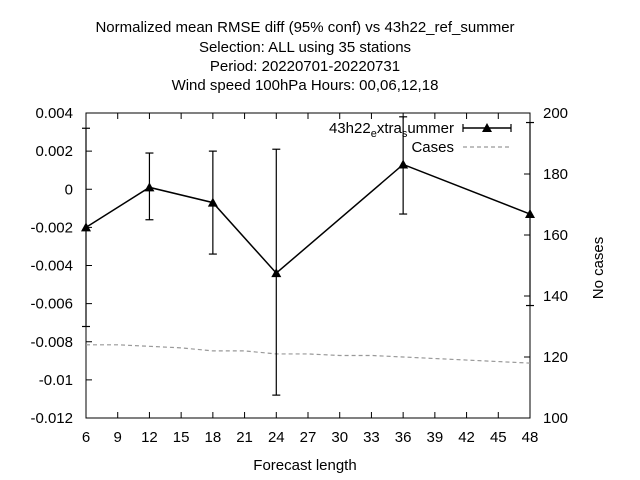  Describe the element at coordinates (555, 113) in the screenshot. I see `y2-tick-label: 200` at that location.